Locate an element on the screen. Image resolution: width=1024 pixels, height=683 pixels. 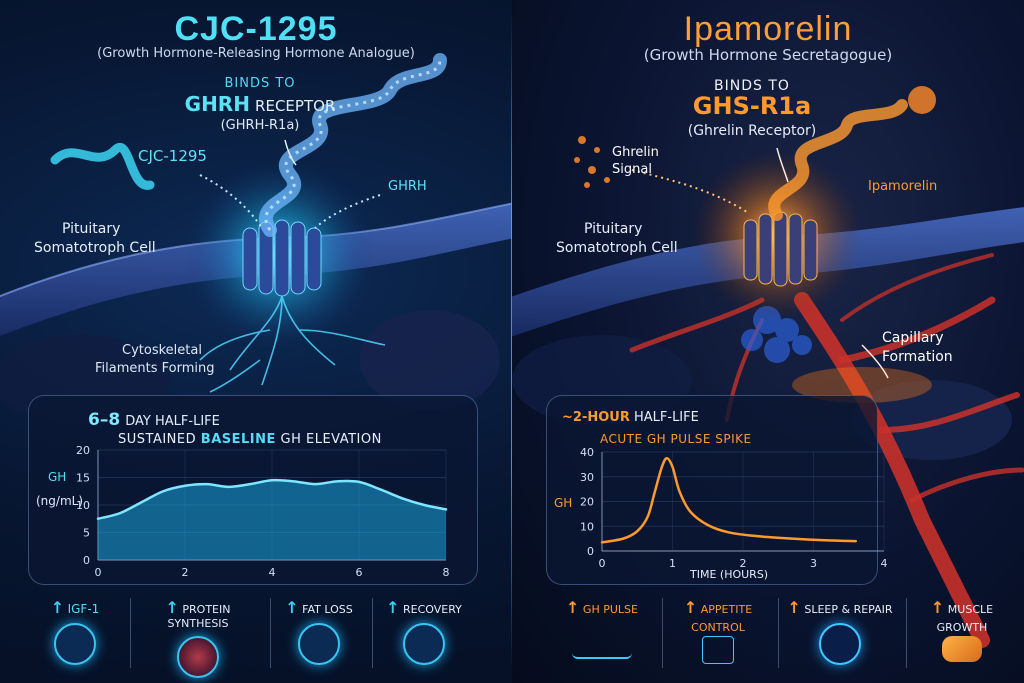
x-tick-label: 3 is located at coordinates (813, 563).